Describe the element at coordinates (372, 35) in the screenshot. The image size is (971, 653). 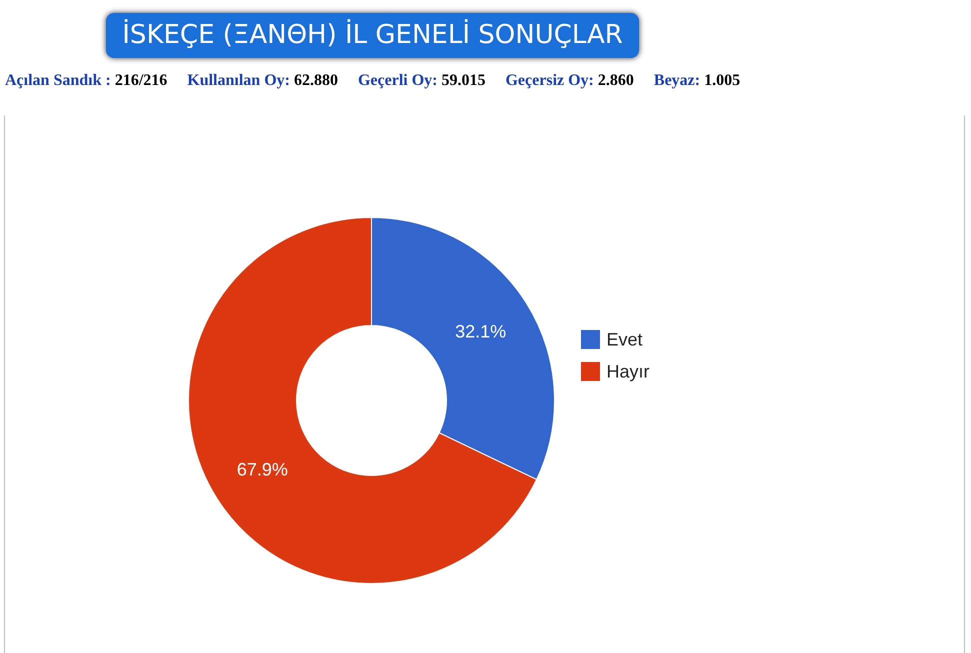
I see `chart-title: İSKEÇE (ΞΑΝΘΗ) İL GENELİ SONUÇLAR` at that location.